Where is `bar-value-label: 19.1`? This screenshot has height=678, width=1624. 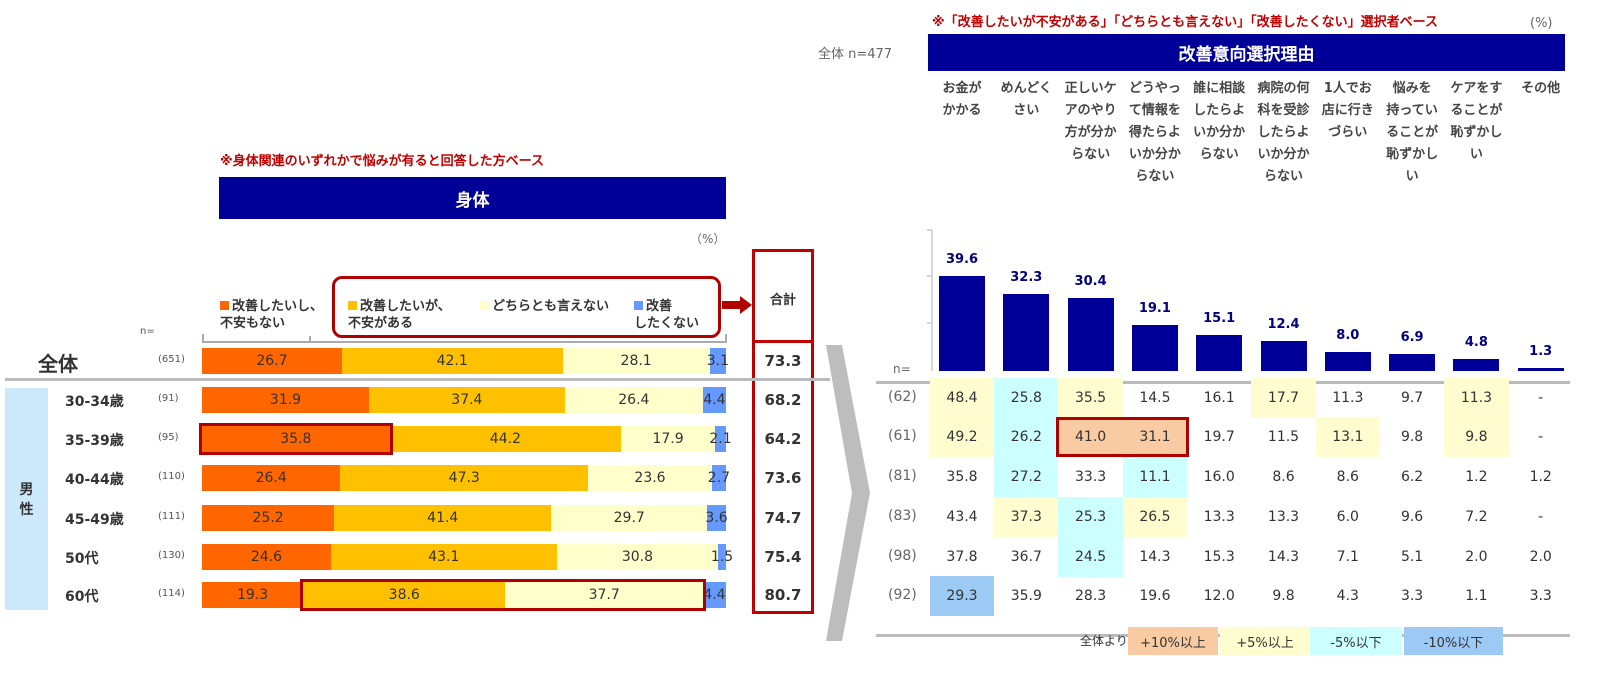
bar-value-label: 19.1 is located at coordinates (1154, 309).